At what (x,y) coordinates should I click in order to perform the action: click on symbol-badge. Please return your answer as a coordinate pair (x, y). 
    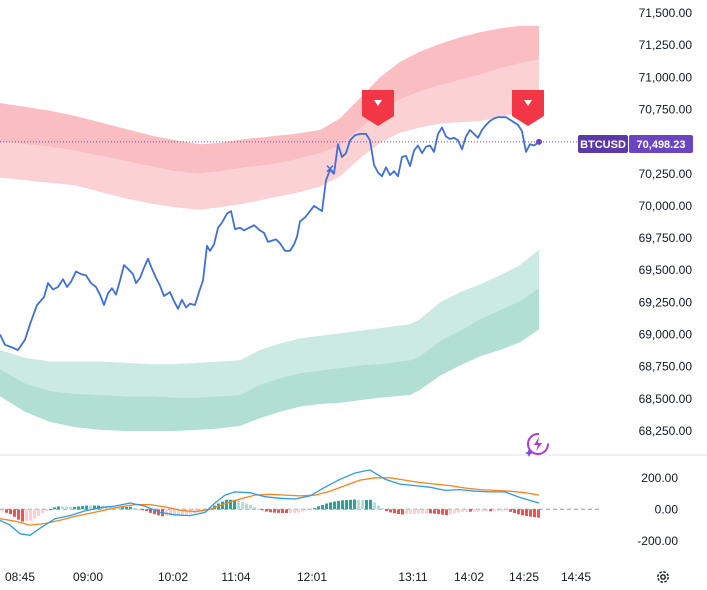
    Looking at the image, I should click on (603, 144).